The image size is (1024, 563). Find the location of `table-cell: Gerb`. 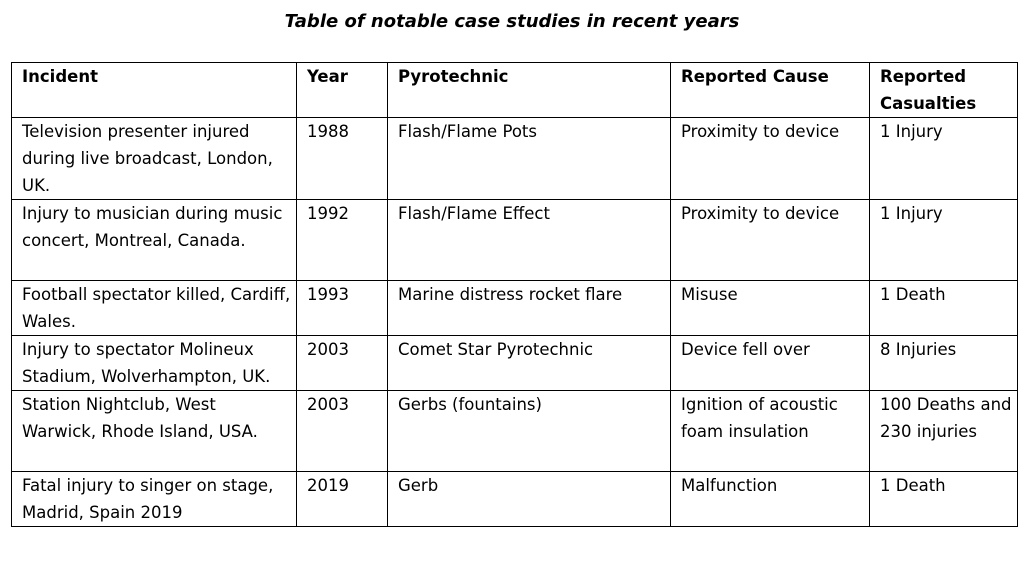

table-cell: Gerb is located at coordinates (529, 499).